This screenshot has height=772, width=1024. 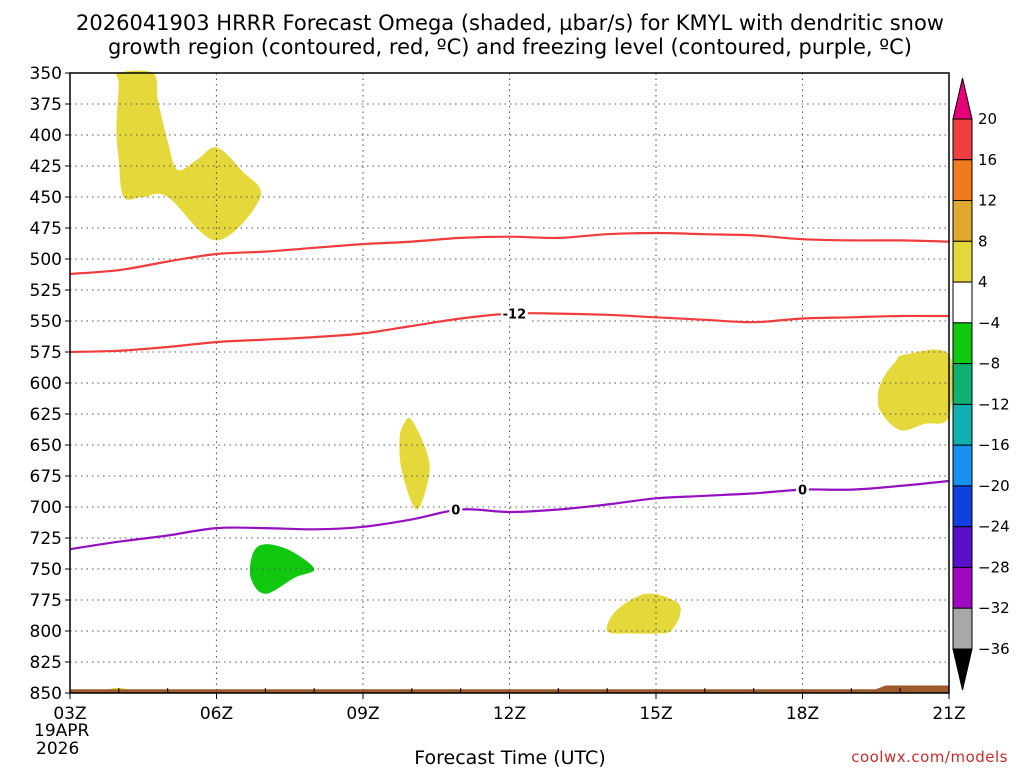 I want to click on y-tick-label-3: 425, so click(x=46, y=167).